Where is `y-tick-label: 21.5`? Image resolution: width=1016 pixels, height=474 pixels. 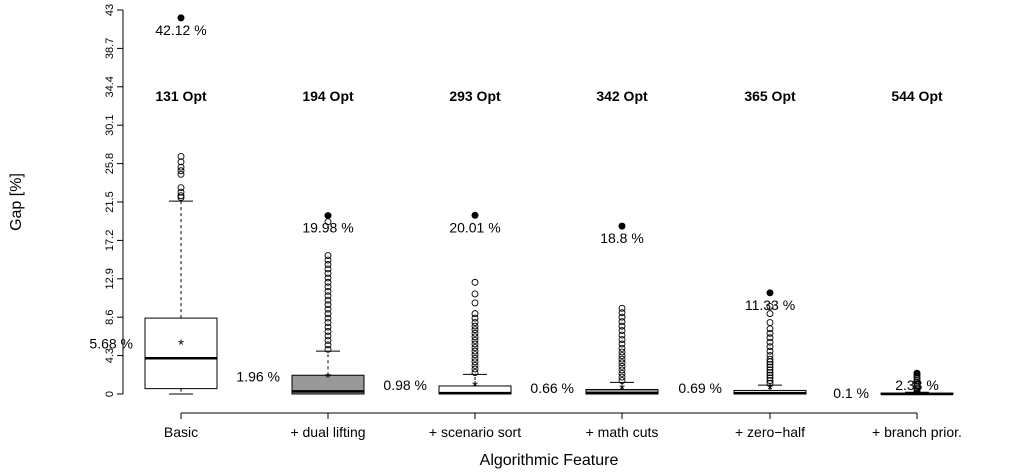
y-tick-label: 21.5 is located at coordinates (110, 201).